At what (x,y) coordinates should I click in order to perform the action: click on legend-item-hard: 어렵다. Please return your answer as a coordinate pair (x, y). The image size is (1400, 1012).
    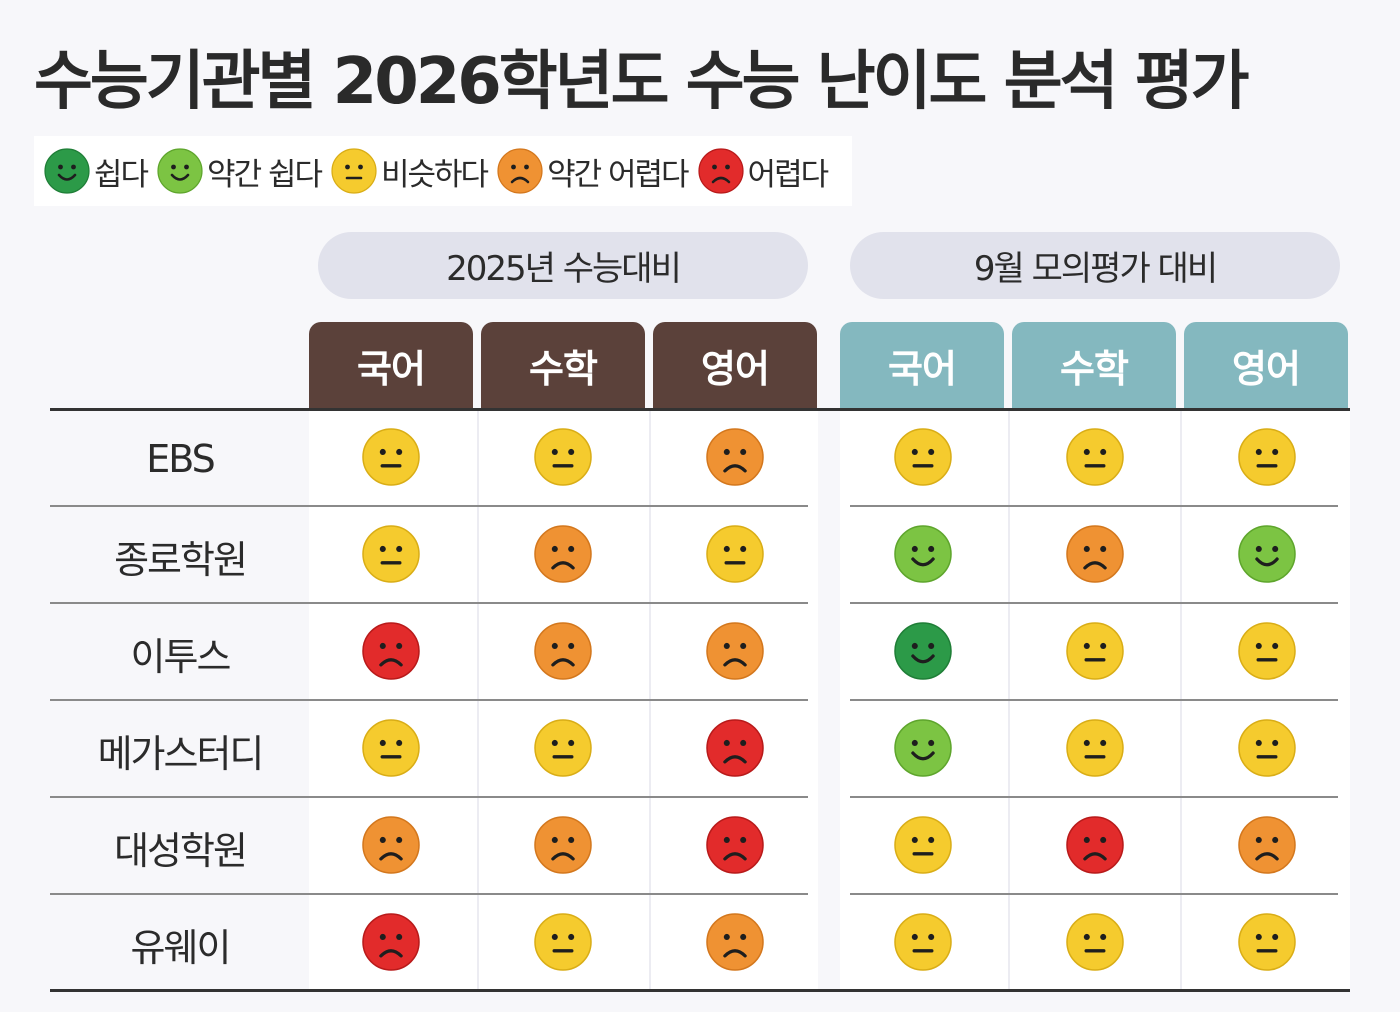
    Looking at the image, I should click on (763, 171).